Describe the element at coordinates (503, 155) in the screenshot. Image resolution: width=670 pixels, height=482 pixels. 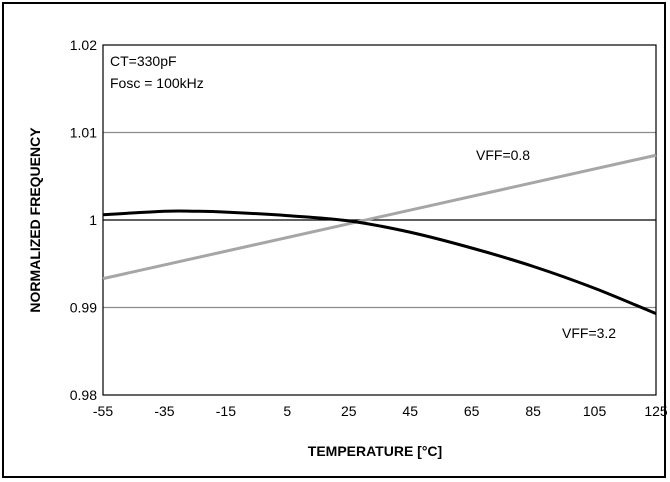
I see `series-label-vff-0-8: VFF=0.8` at that location.